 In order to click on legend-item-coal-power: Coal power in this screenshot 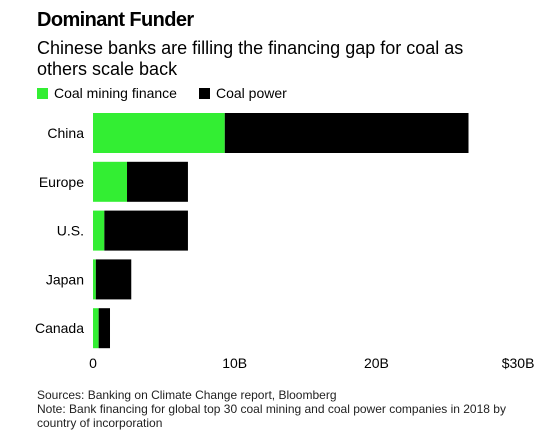, I will do `click(242, 93)`.